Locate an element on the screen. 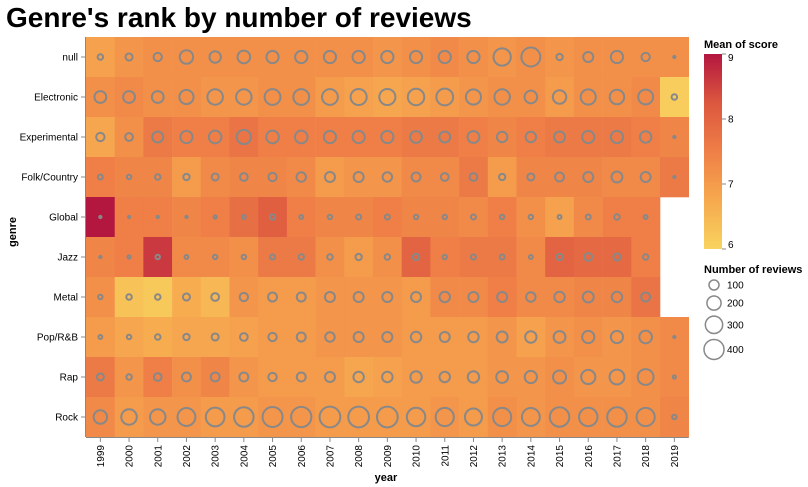 This screenshot has width=808, height=487. x-tick-label: 2002 is located at coordinates (187, 456).